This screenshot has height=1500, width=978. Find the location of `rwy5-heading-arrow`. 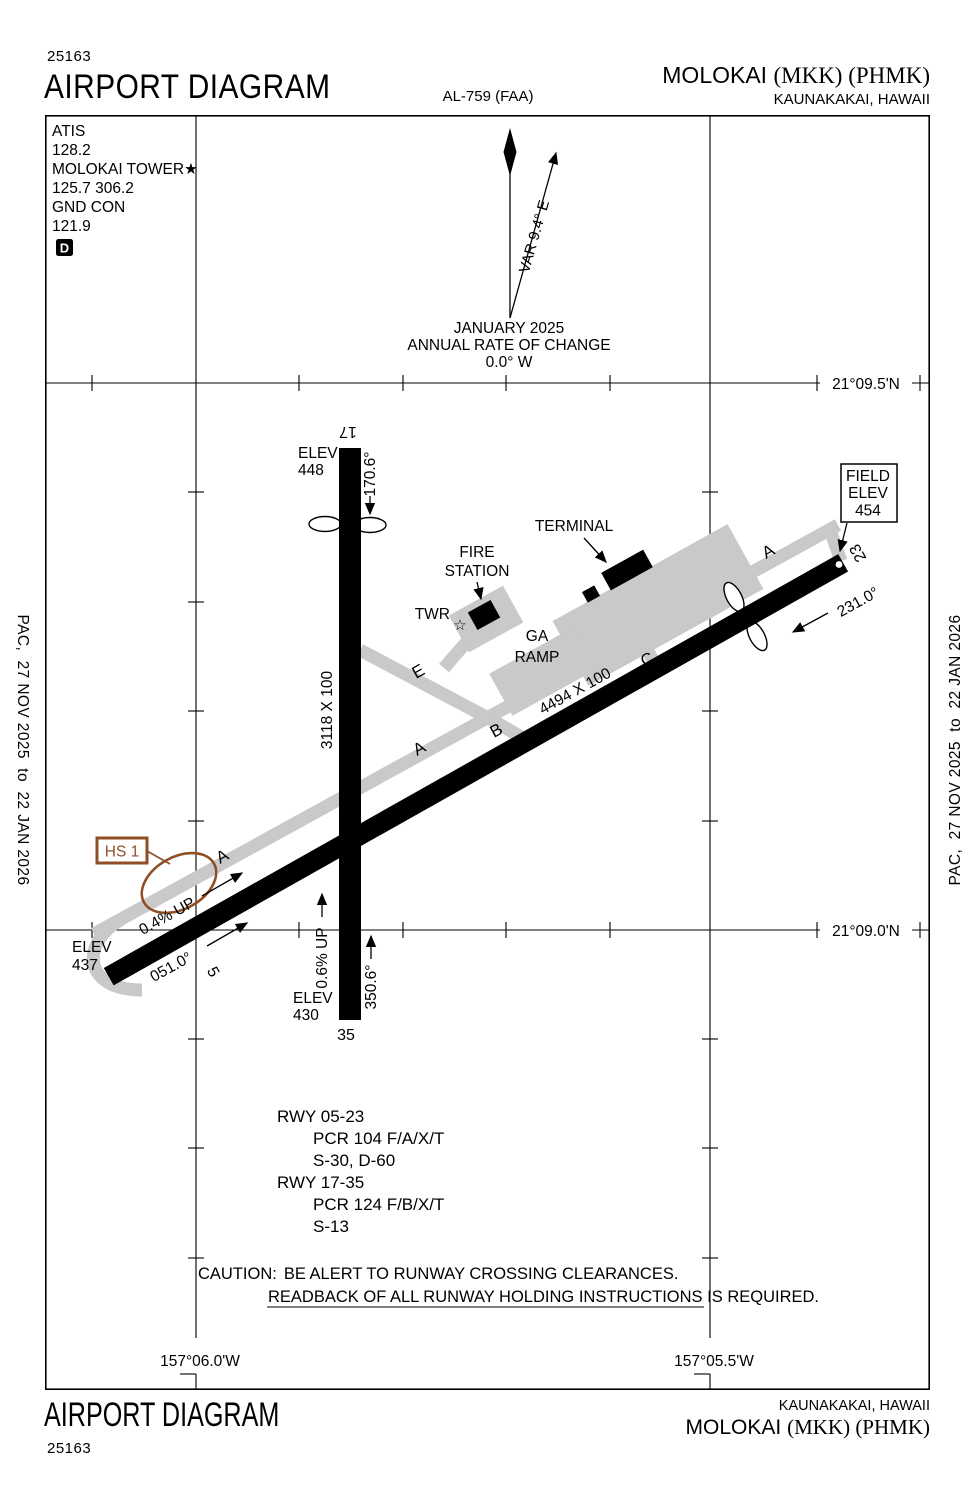

rwy5-heading-arrow is located at coordinates (227, 934).